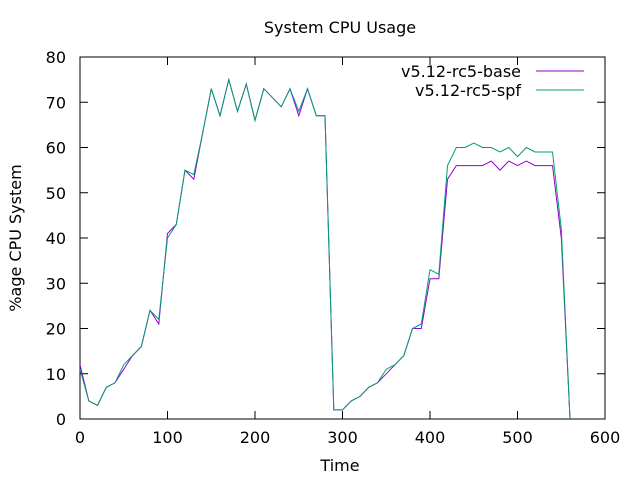  I want to click on x-tick-label: 200, so click(255, 437).